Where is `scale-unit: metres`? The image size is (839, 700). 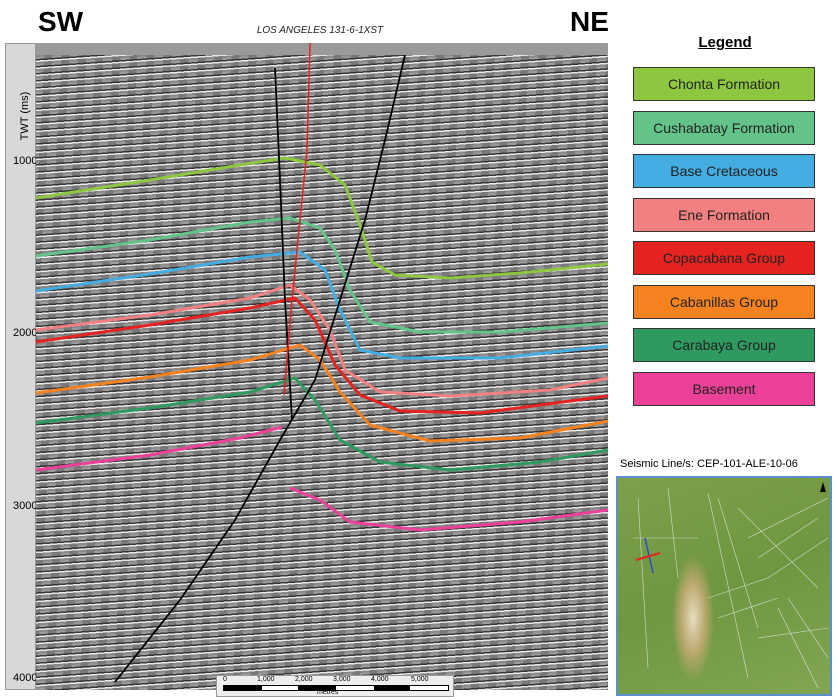 scale-unit: metres is located at coordinates (328, 692).